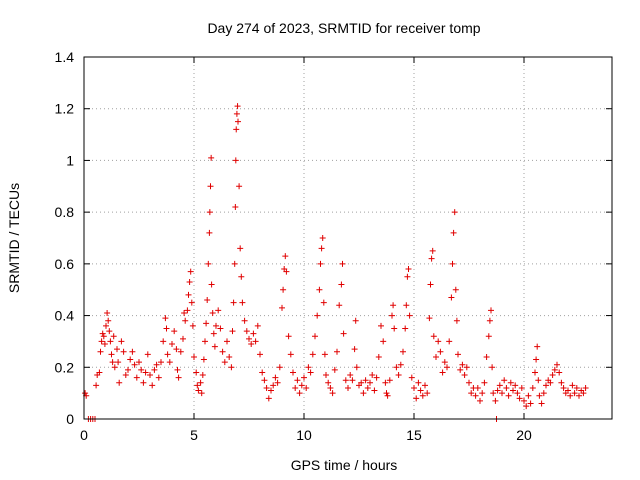  I want to click on y-axis-label: SRMTID / TECUs, so click(14, 238).